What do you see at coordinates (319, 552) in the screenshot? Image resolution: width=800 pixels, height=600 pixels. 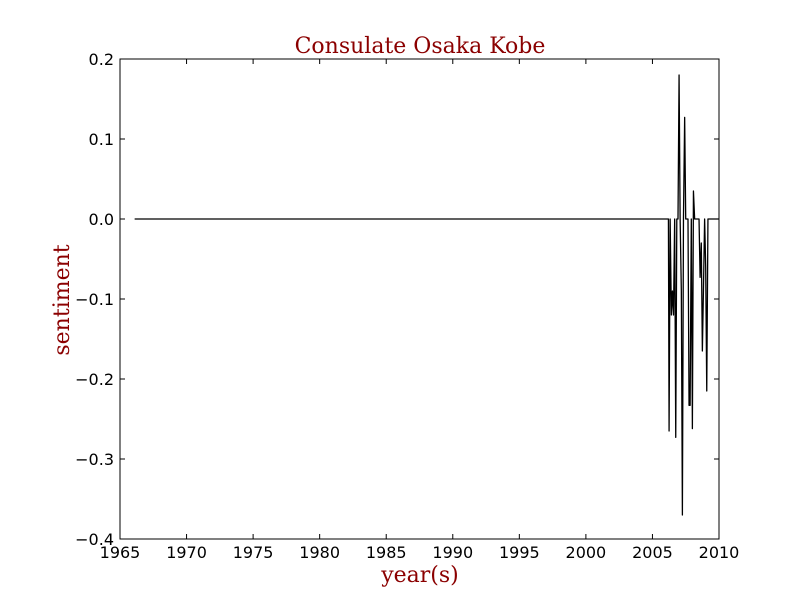 I see `x-tick-label-1980: 1980` at bounding box center [319, 552].